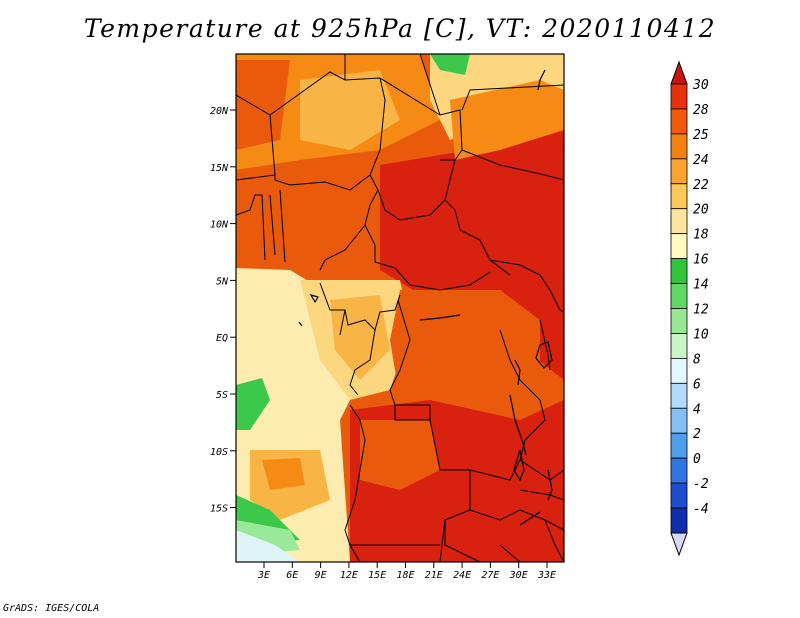 This screenshot has width=800, height=618. What do you see at coordinates (701, 235) in the screenshot?
I see `colorbar-label: 18` at bounding box center [701, 235].